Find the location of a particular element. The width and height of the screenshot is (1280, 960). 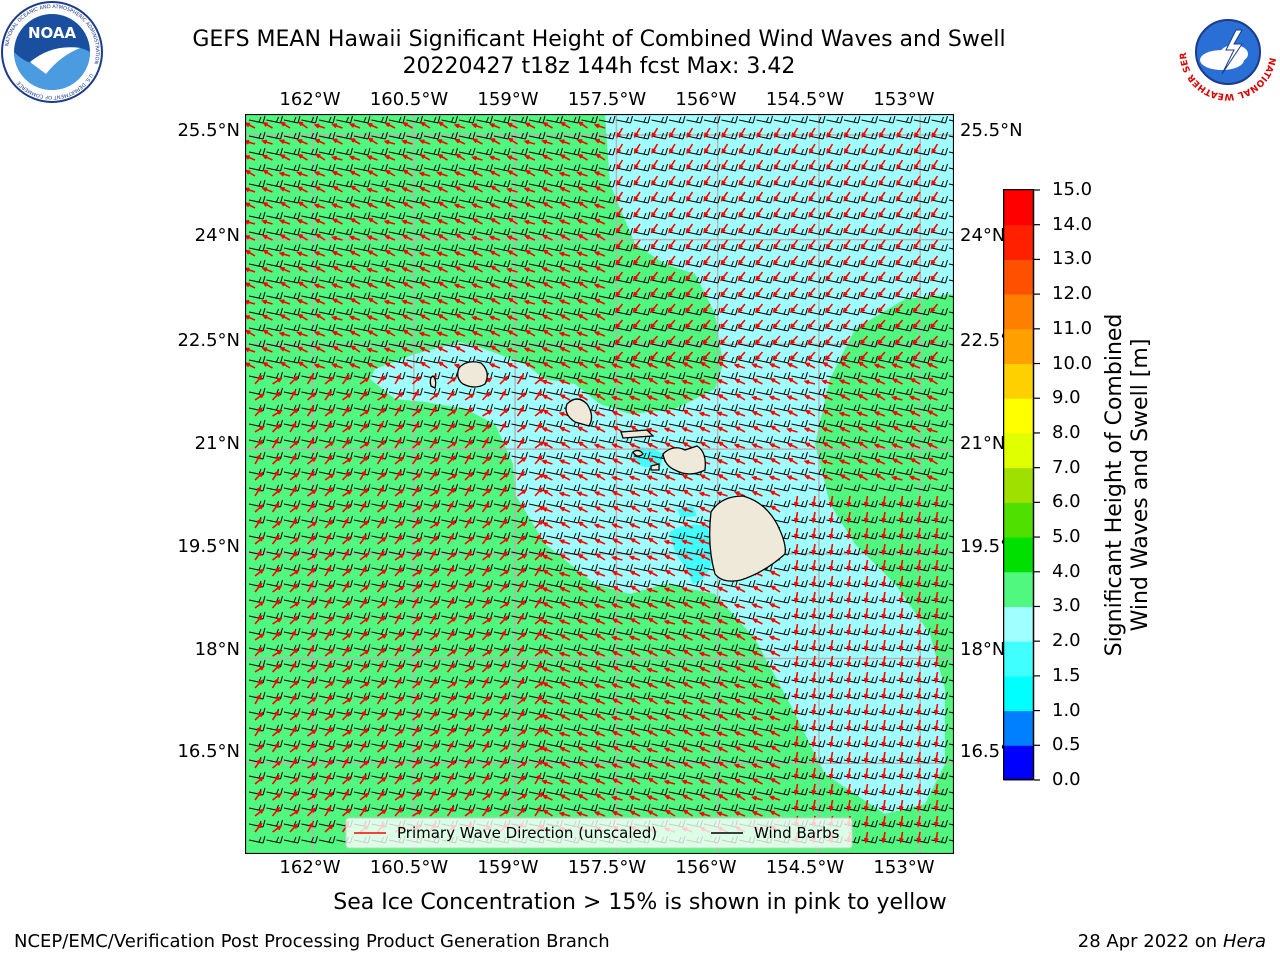

lat-label-right: 25.5°N is located at coordinates (991, 130).